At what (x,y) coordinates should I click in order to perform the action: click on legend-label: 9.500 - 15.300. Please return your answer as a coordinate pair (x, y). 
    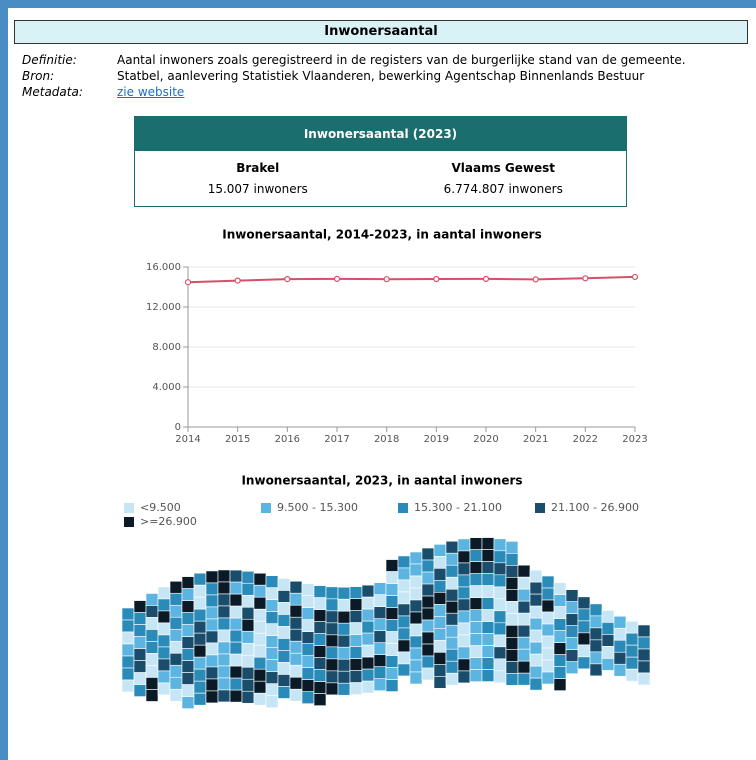
    Looking at the image, I should click on (317, 507).